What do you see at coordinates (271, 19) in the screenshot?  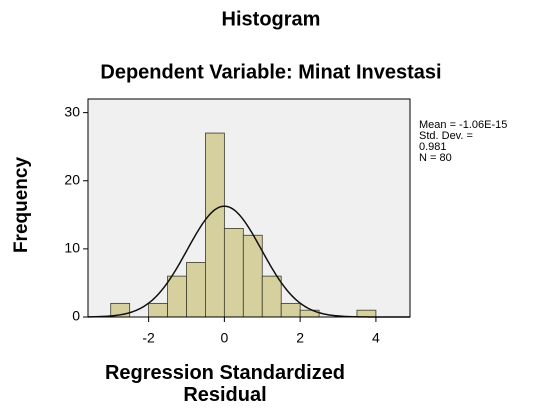 I see `chart-title: Histogram` at bounding box center [271, 19].